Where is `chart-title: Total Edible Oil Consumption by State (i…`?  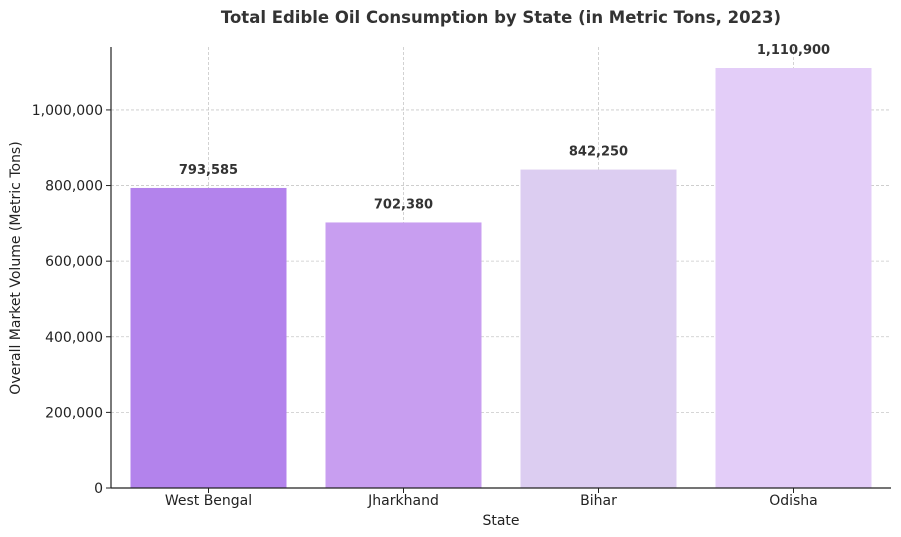
chart-title: Total Edible Oil Consumption by State (i… is located at coordinates (501, 17).